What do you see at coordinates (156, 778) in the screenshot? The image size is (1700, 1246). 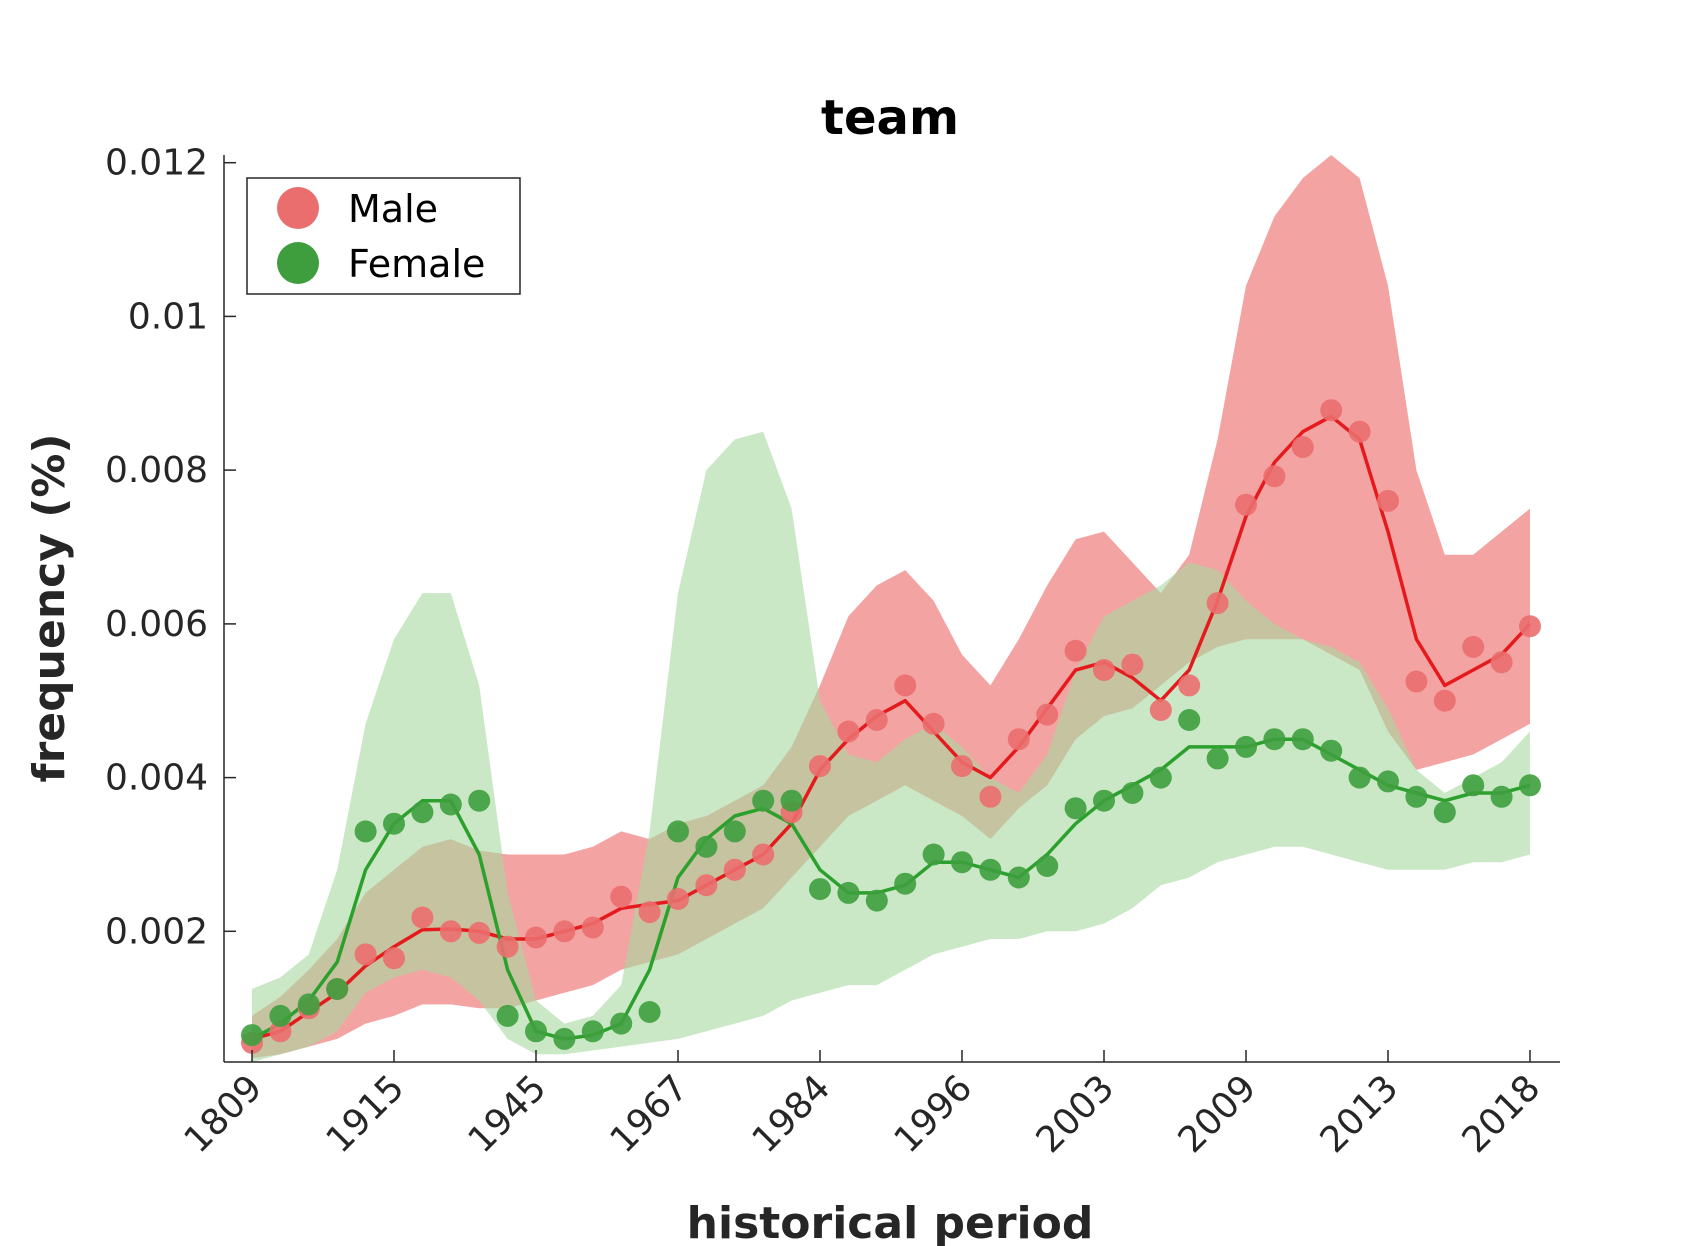 I see `y-tick-label: 0.004` at bounding box center [156, 778].